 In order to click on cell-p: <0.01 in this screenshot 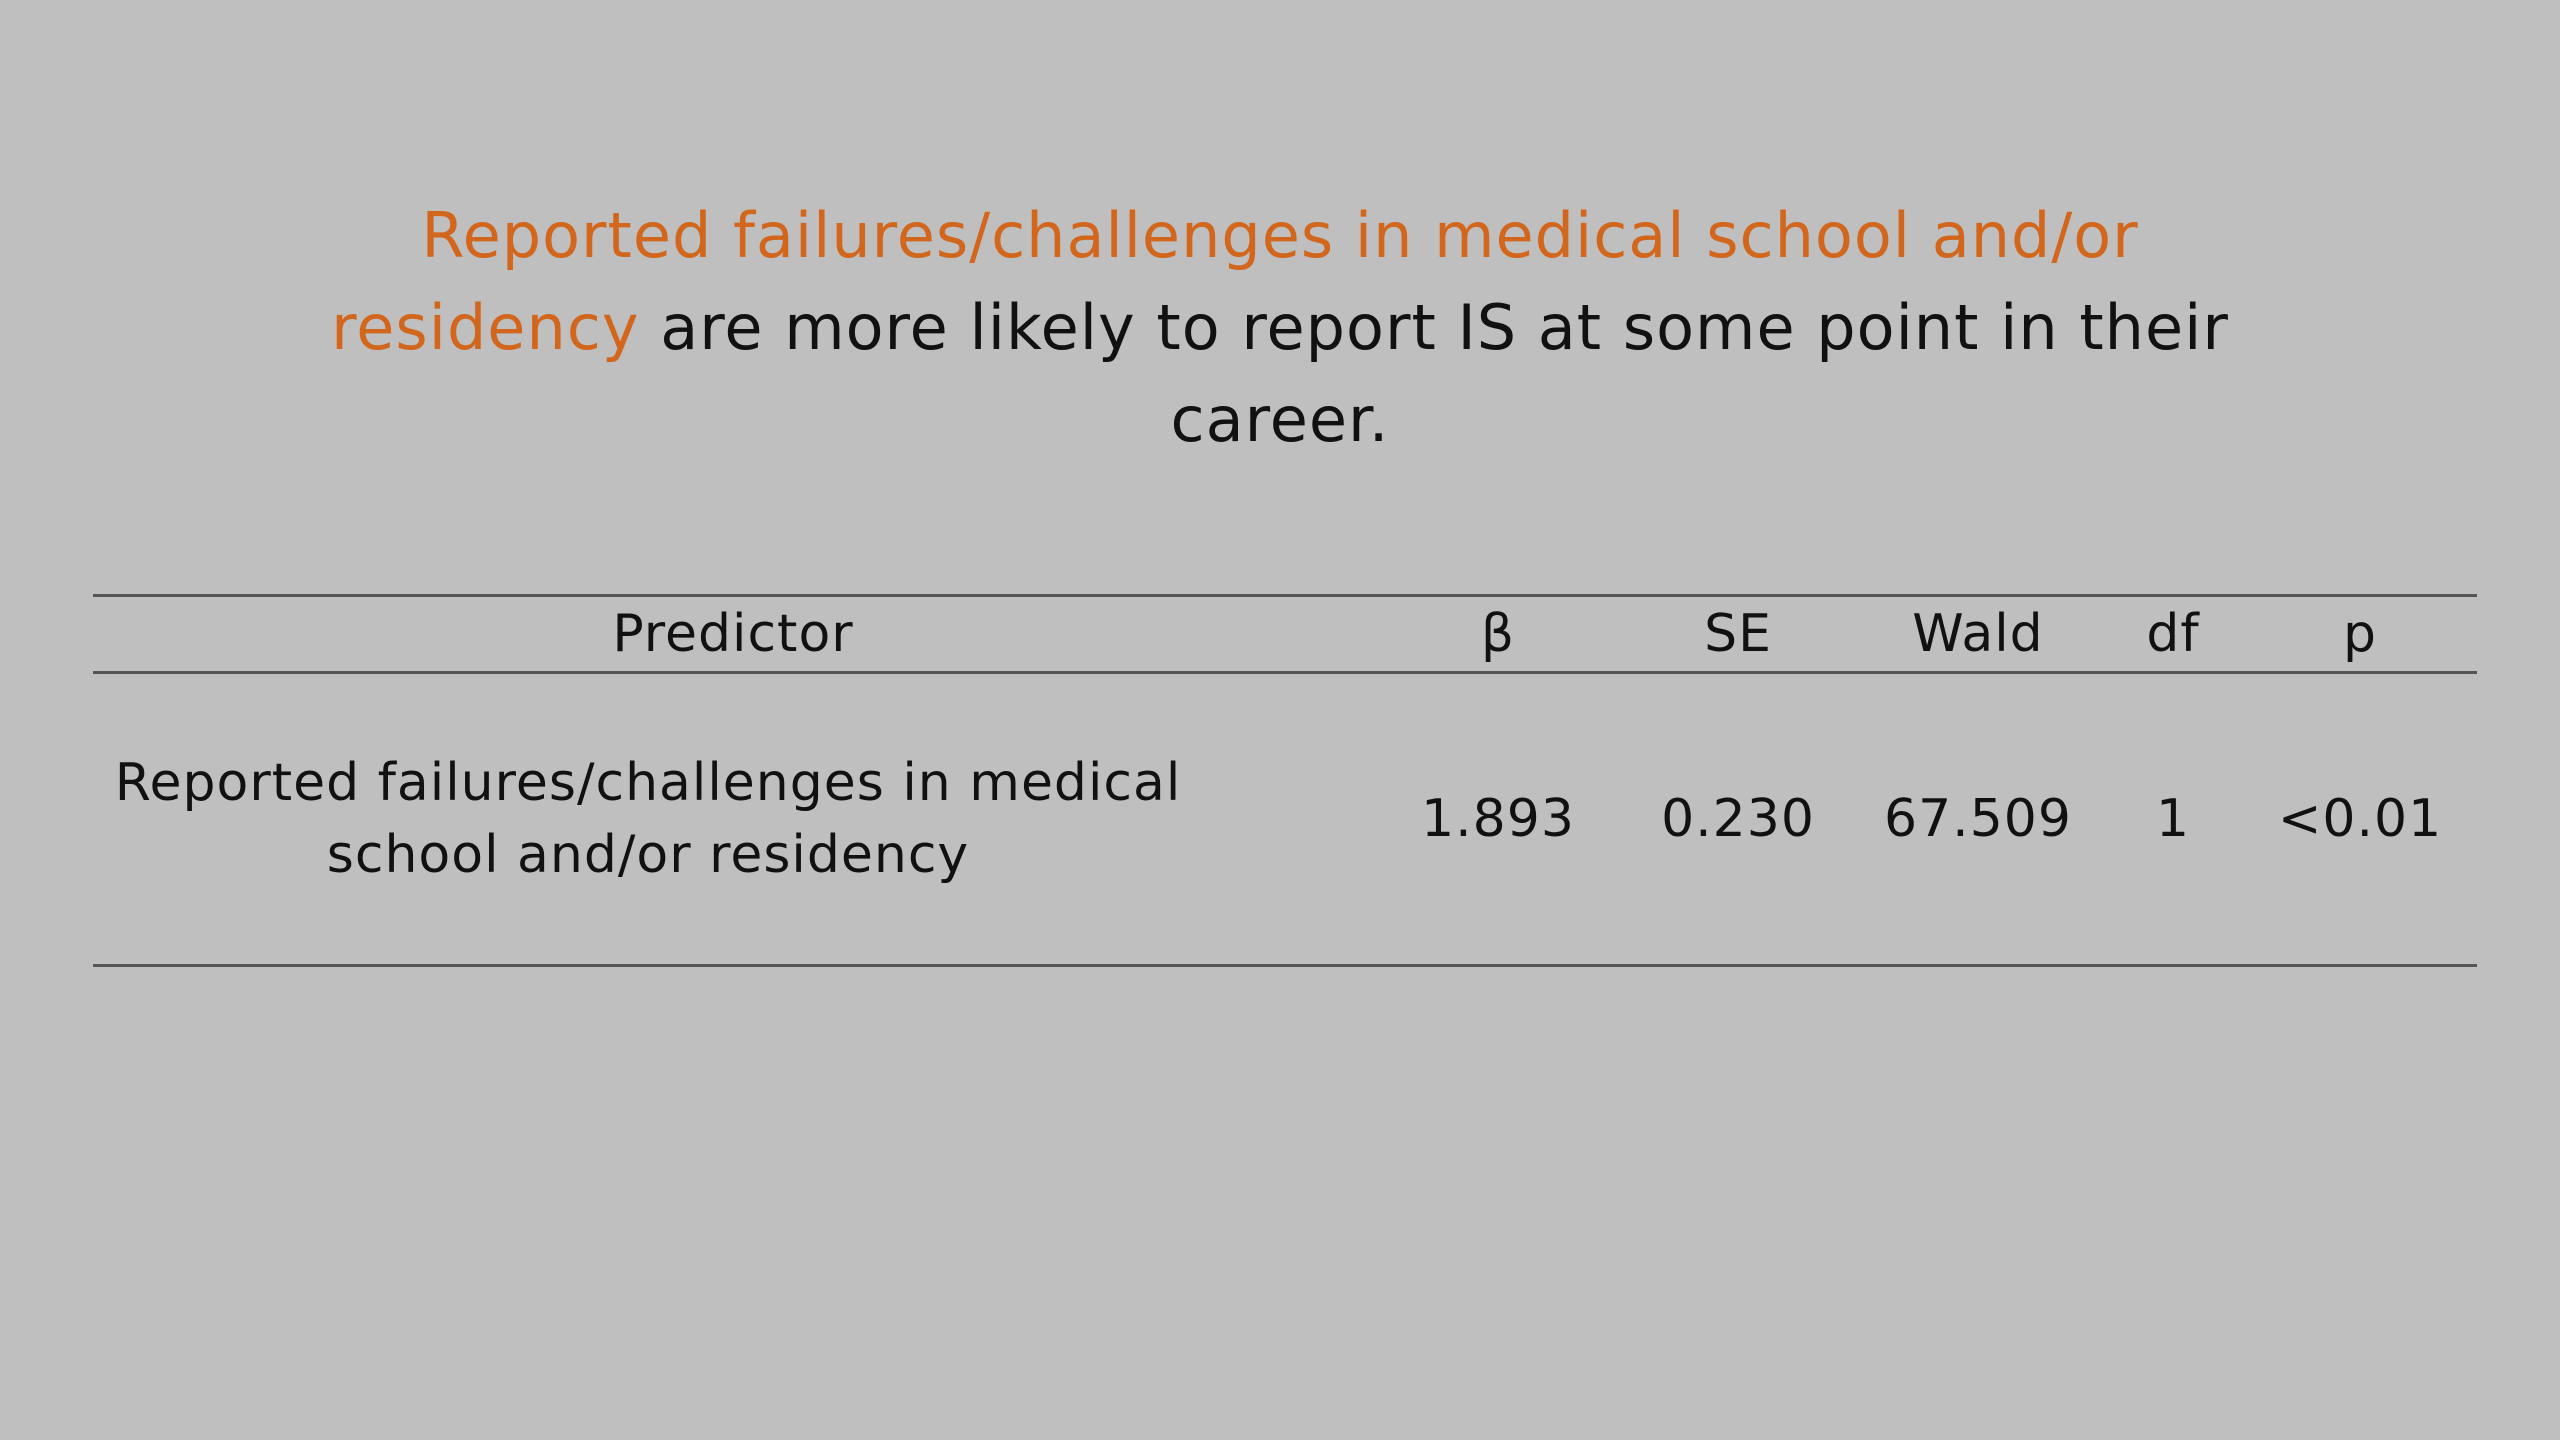, I will do `click(2360, 819)`.